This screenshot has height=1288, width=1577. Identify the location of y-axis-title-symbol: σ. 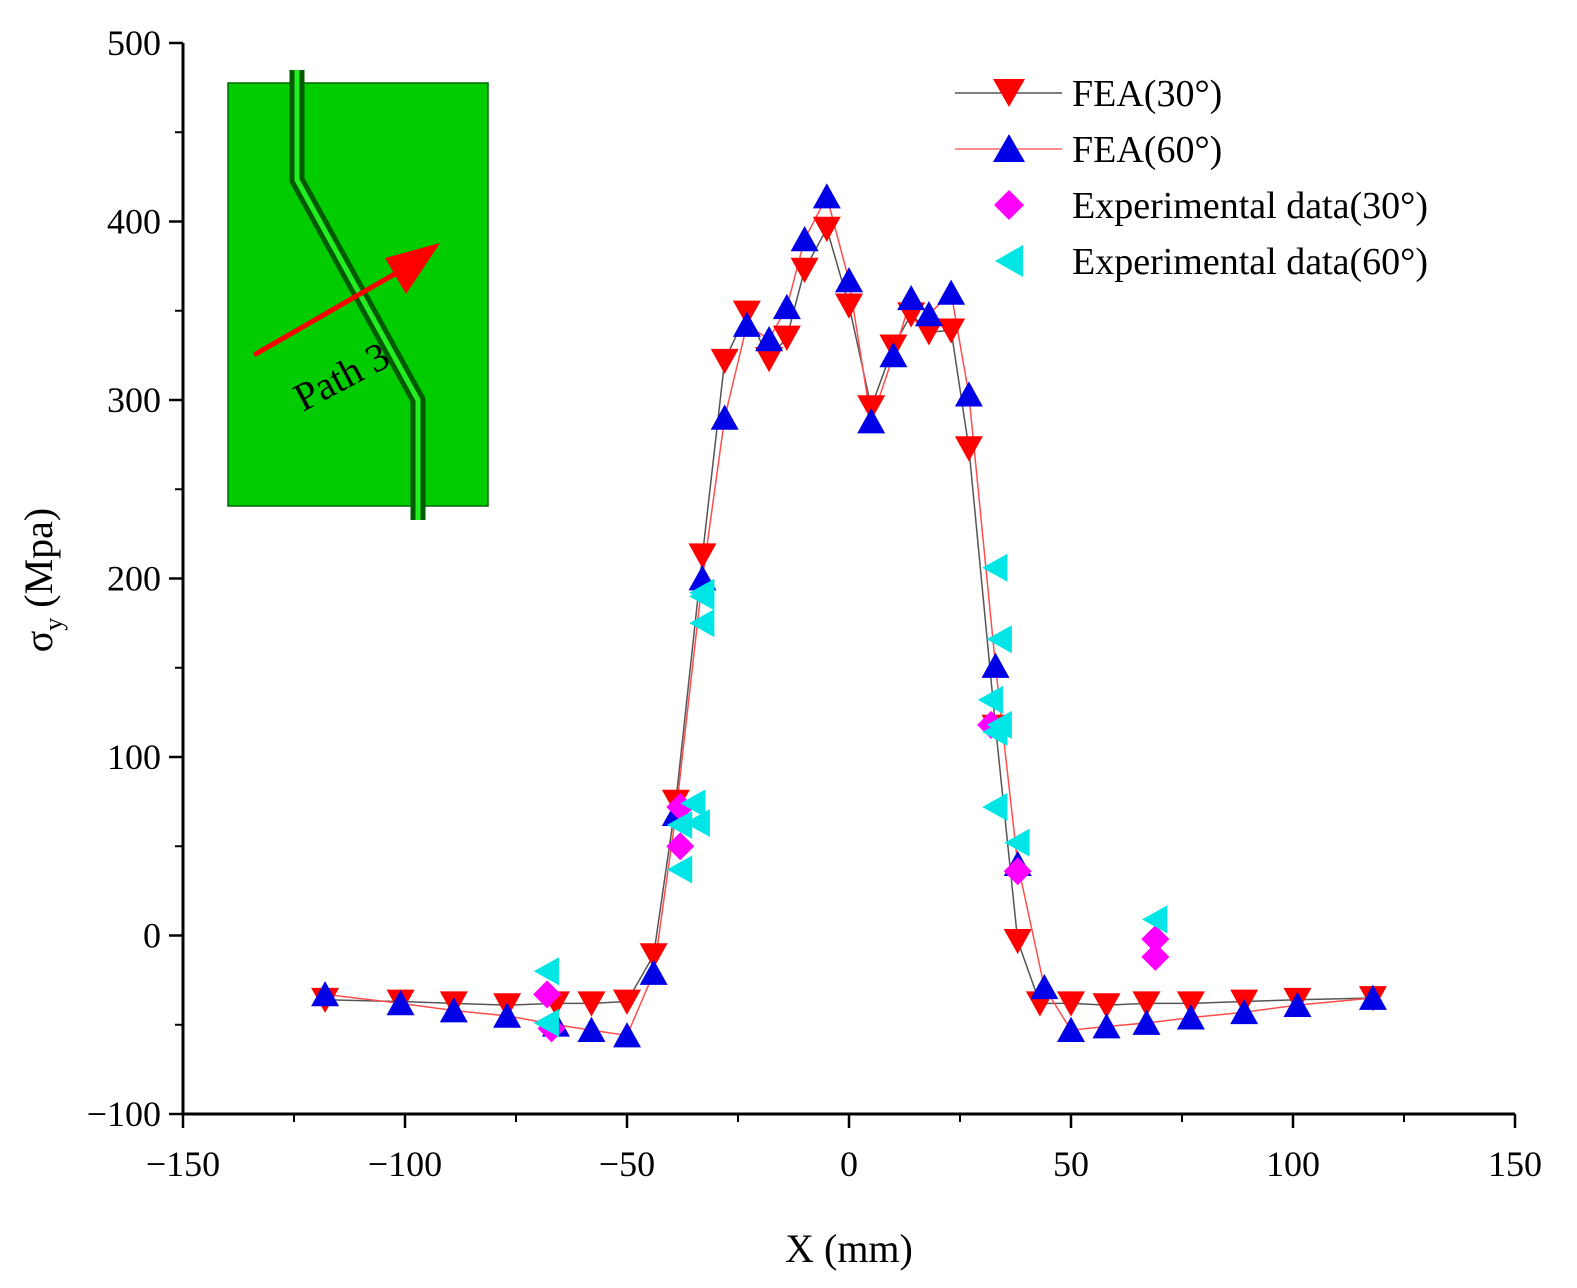
(38, 642).